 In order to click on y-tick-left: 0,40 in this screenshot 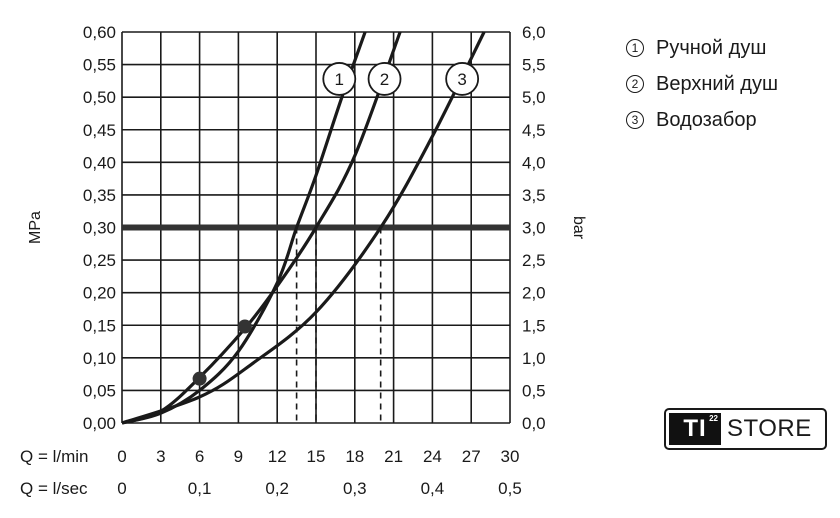, I will do `click(99, 162)`.